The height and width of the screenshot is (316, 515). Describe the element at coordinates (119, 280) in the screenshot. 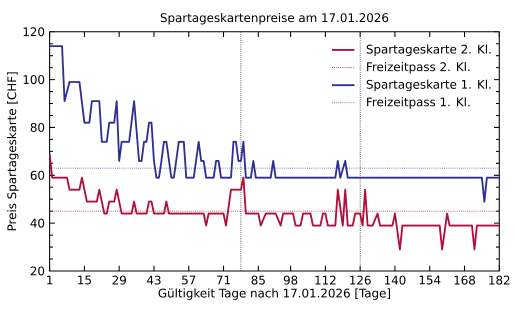

I see `x-tick-label: 29` at that location.